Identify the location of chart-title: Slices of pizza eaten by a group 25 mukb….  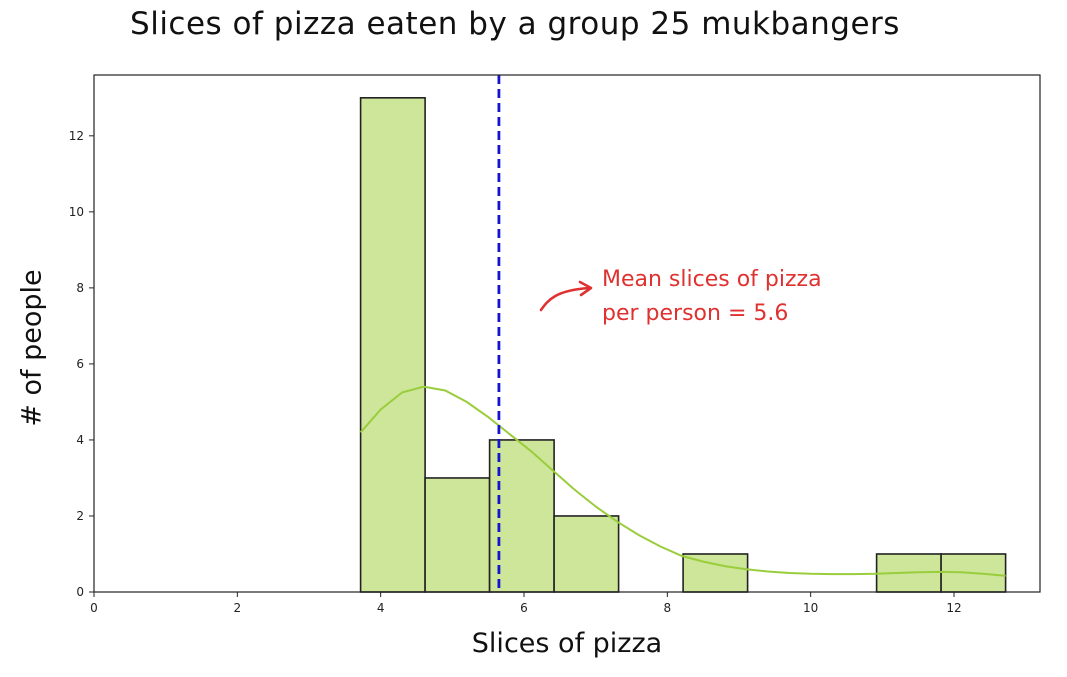
(515, 24).